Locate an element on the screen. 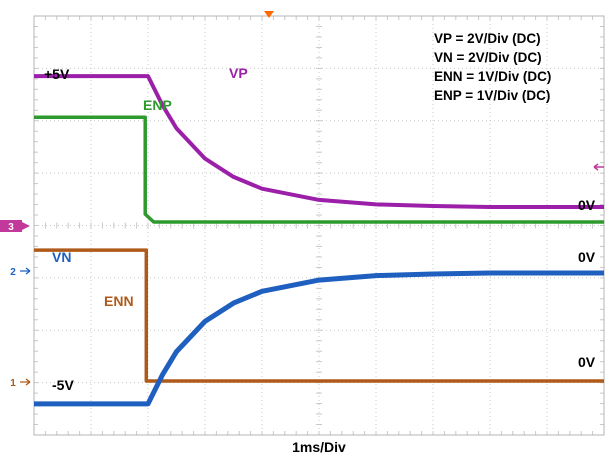 The width and height of the screenshot is (605, 461). note-enn: ENN = 1V/Div (DC) is located at coordinates (492, 76).